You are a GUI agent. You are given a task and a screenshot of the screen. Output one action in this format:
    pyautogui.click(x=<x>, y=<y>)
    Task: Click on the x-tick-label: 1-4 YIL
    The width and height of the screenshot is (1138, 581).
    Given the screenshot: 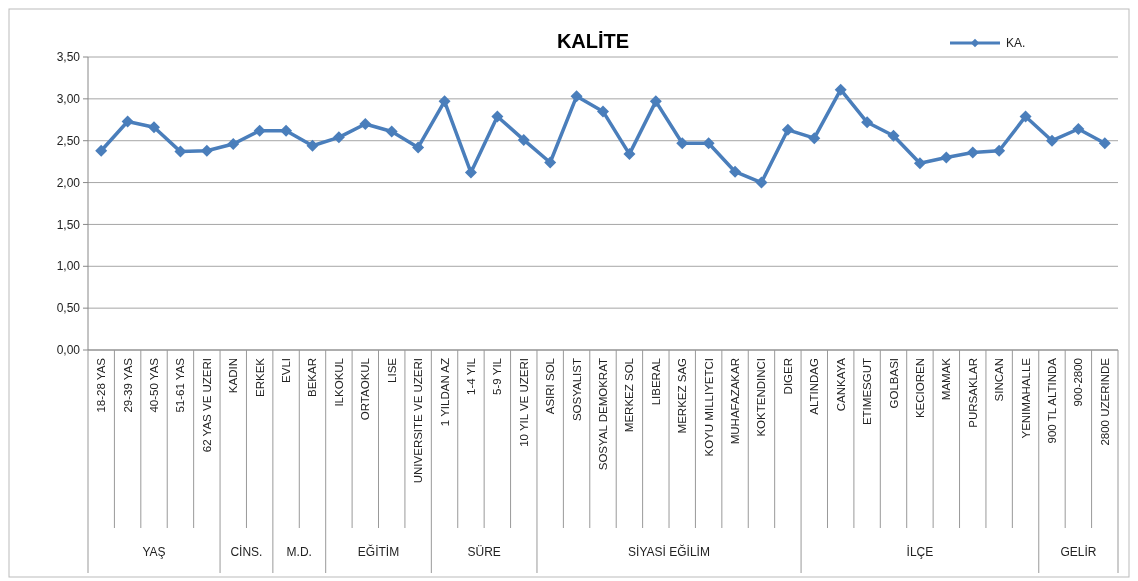 What is the action you would take?
    pyautogui.click(x=470, y=376)
    